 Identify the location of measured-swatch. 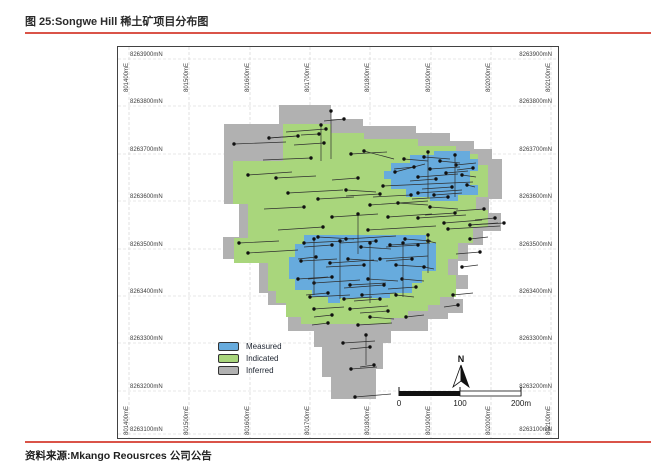
(228, 346).